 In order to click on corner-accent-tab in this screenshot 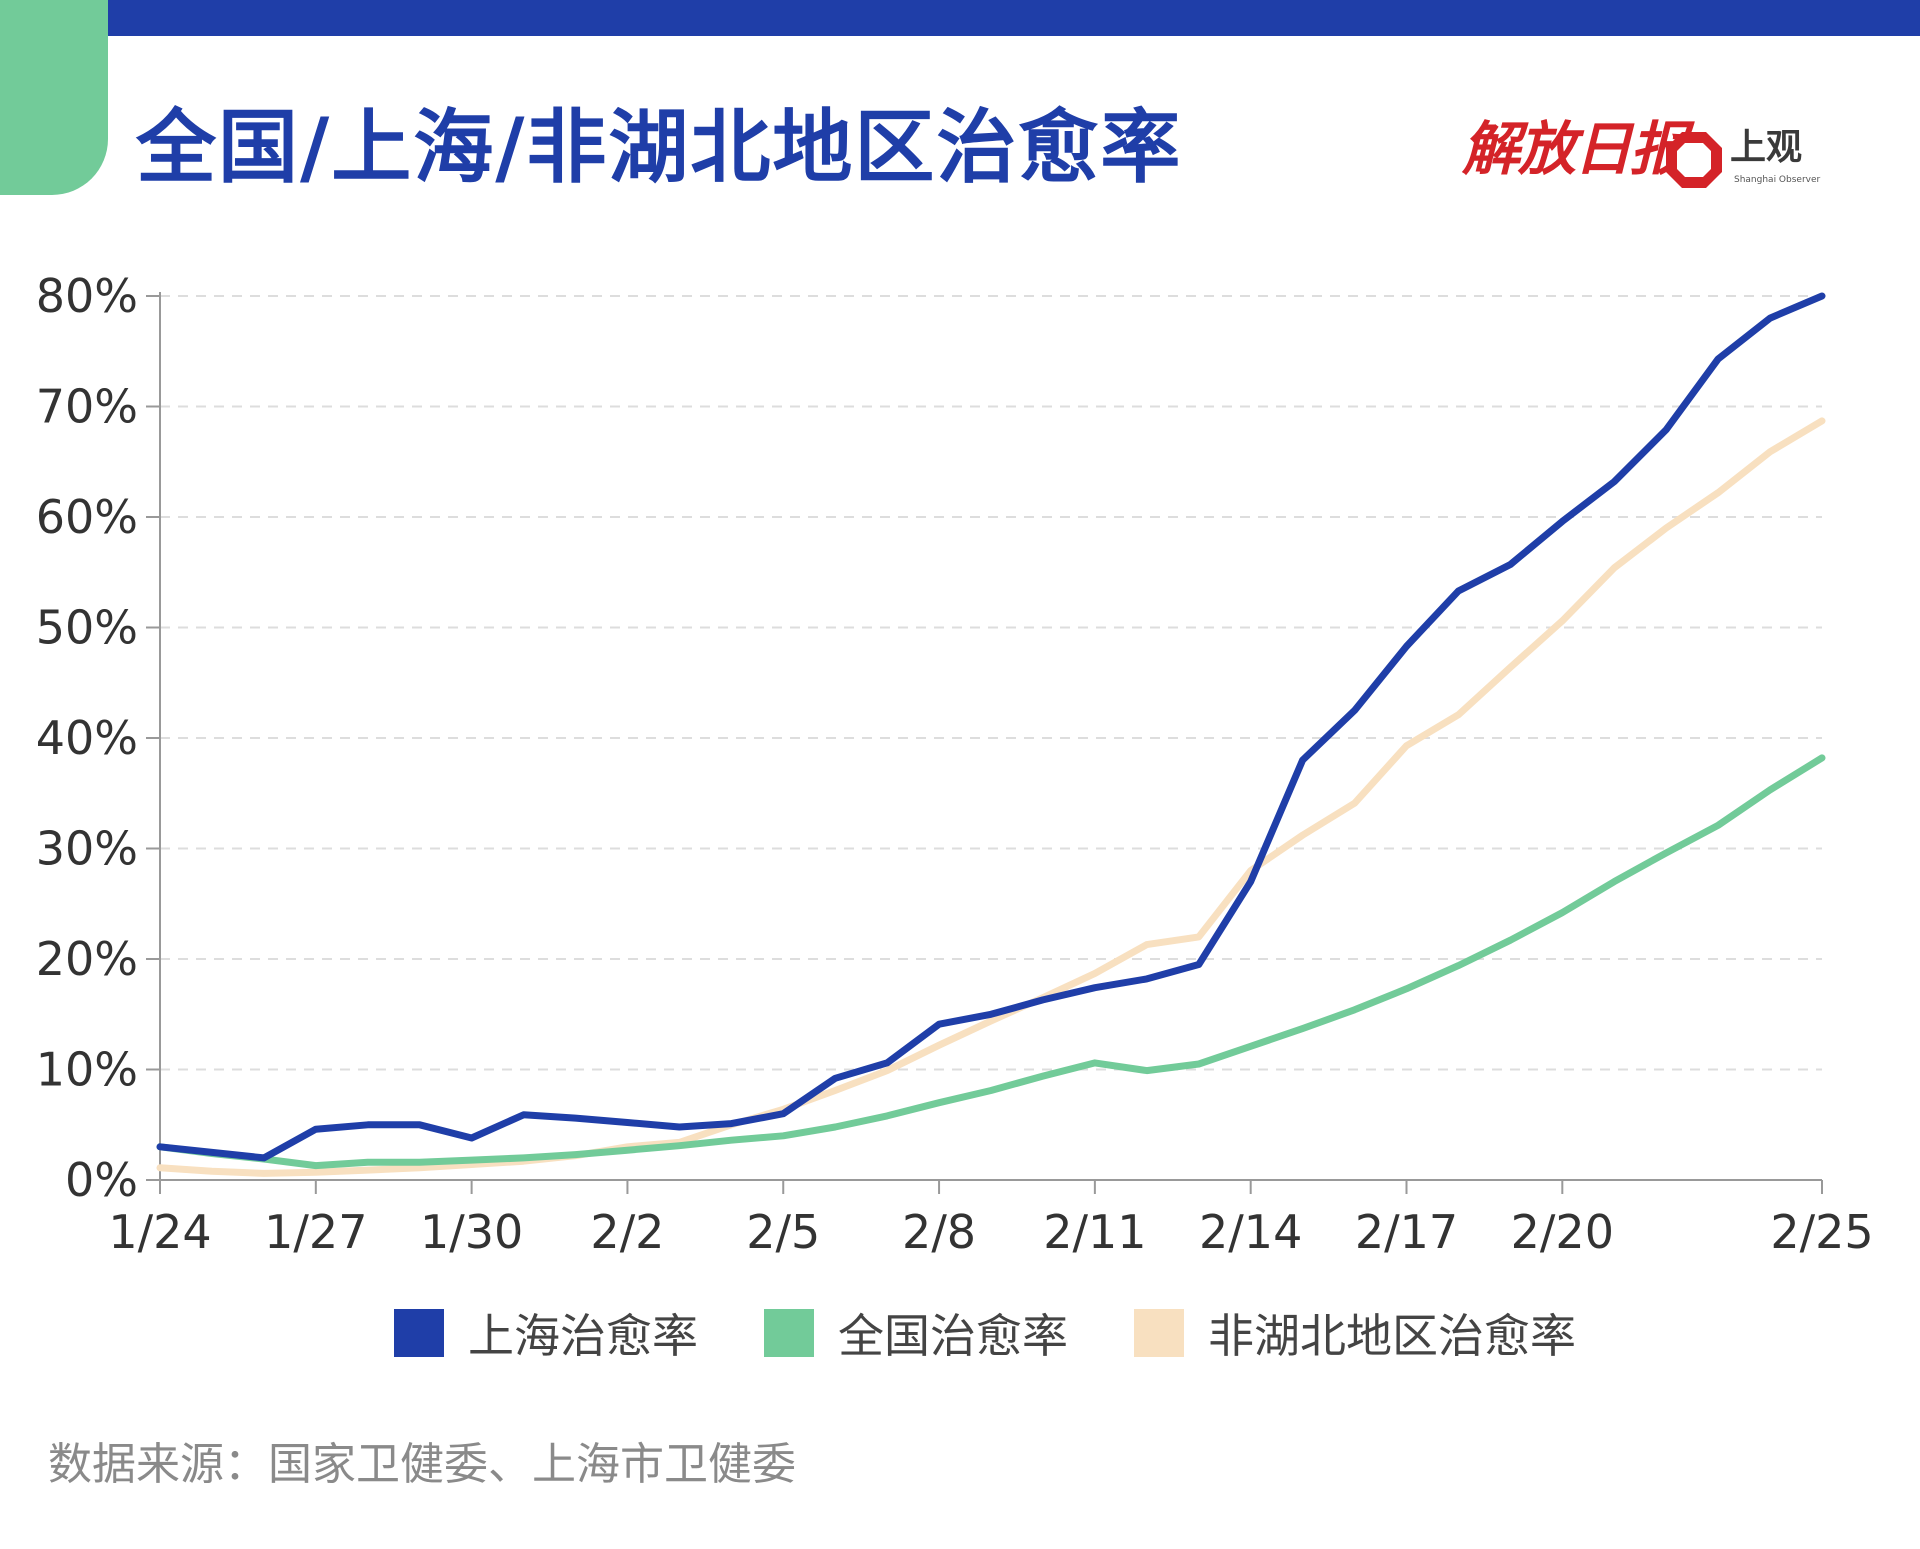, I will do `click(54, 97)`.